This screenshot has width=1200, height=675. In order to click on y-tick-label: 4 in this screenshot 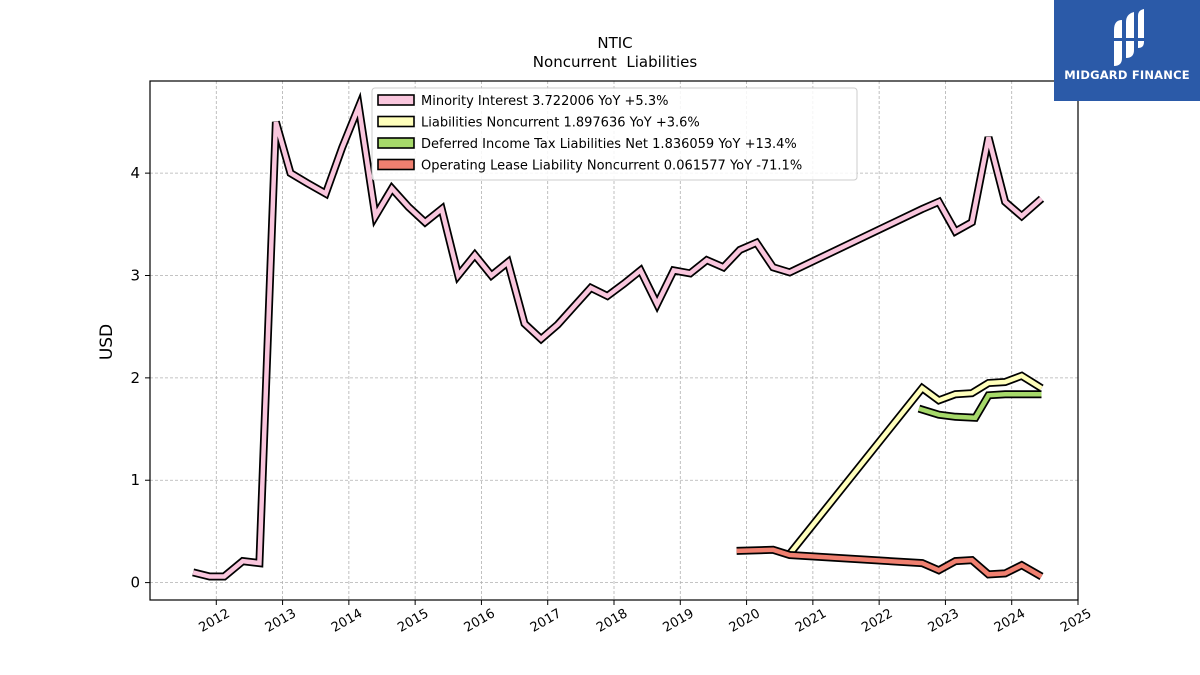, I will do `click(135, 173)`.